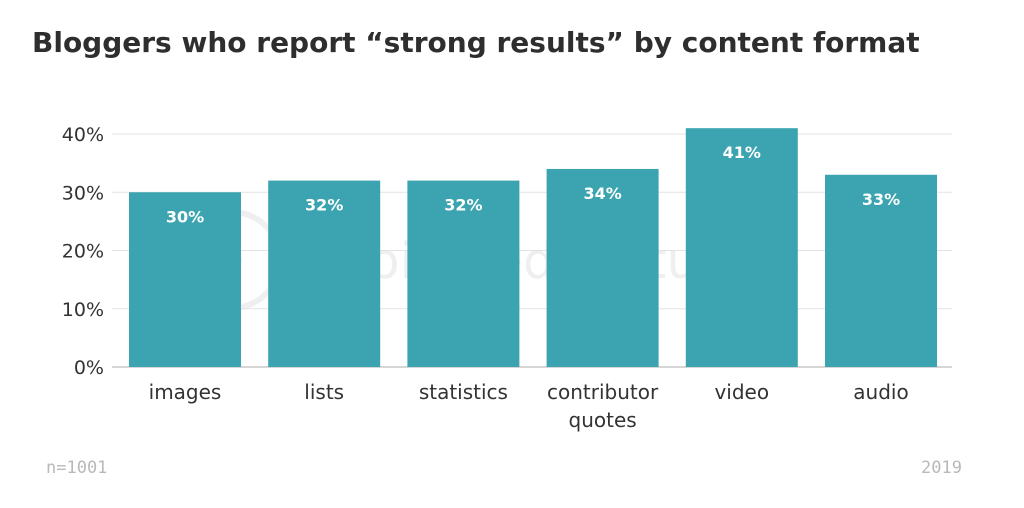 The image size is (1024, 508). What do you see at coordinates (603, 420) in the screenshot?
I see `x-category-label: quotes` at bounding box center [603, 420].